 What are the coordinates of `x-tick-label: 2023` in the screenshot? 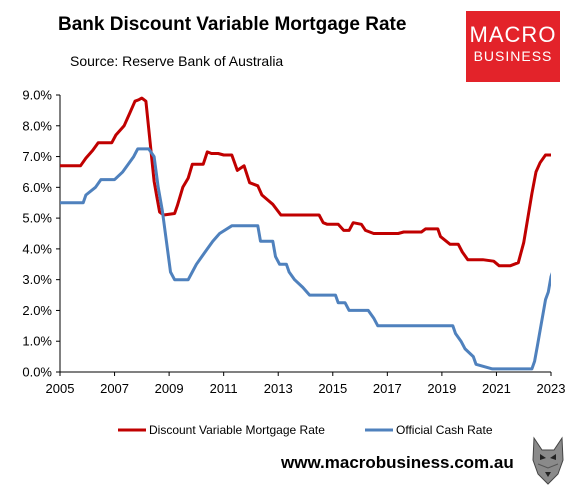 It's located at (551, 388).